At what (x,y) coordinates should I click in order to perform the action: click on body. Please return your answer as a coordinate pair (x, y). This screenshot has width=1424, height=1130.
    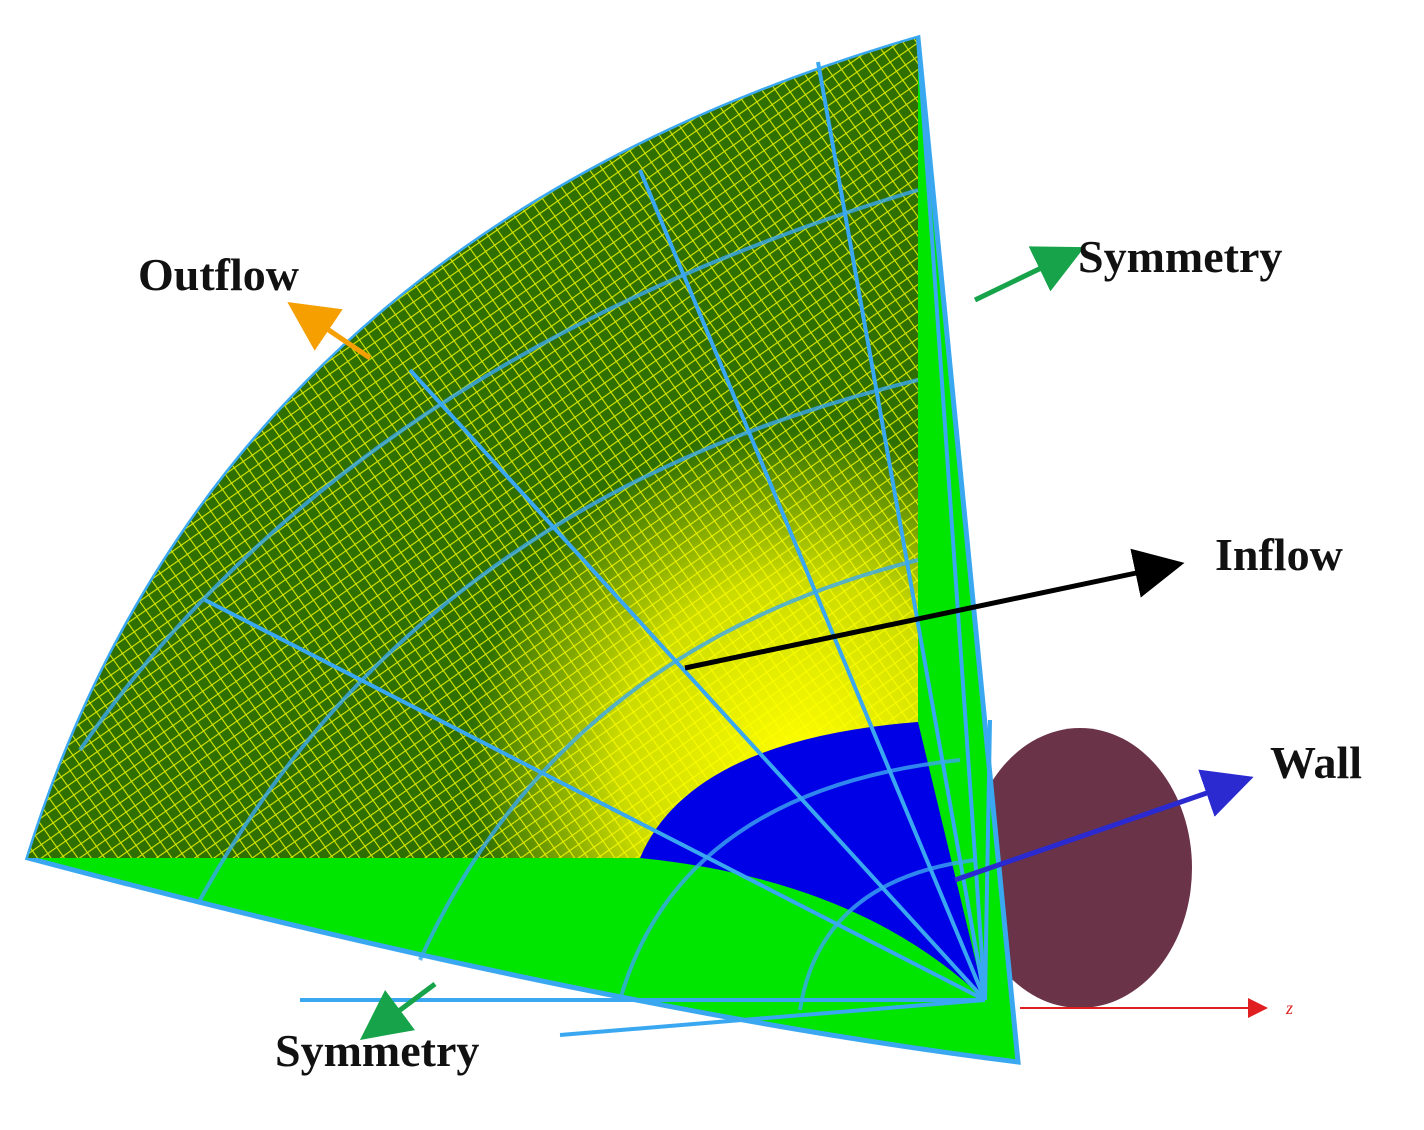
    Looking at the image, I should click on (1080, 868).